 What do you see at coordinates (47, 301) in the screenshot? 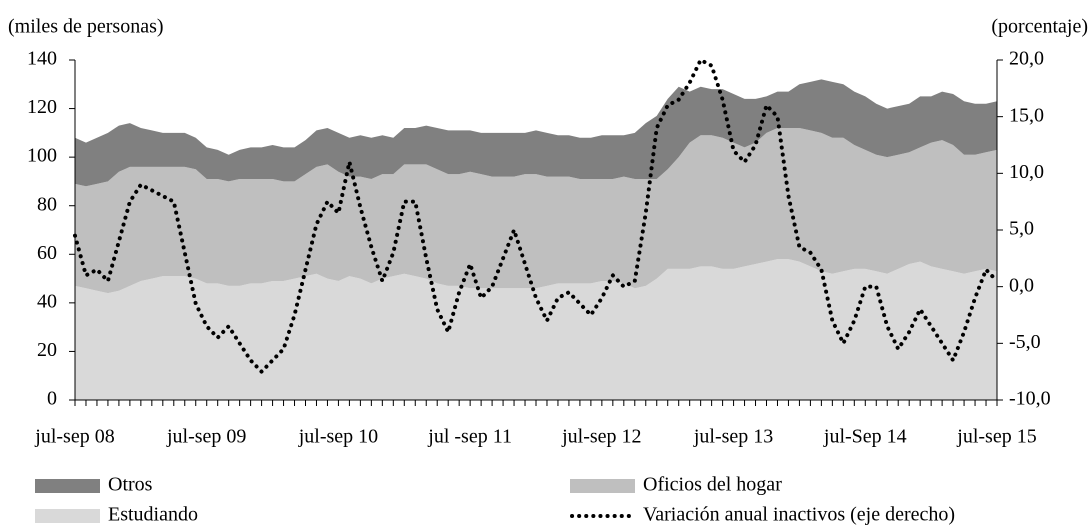
I see `y-tick-label: 40` at bounding box center [47, 301].